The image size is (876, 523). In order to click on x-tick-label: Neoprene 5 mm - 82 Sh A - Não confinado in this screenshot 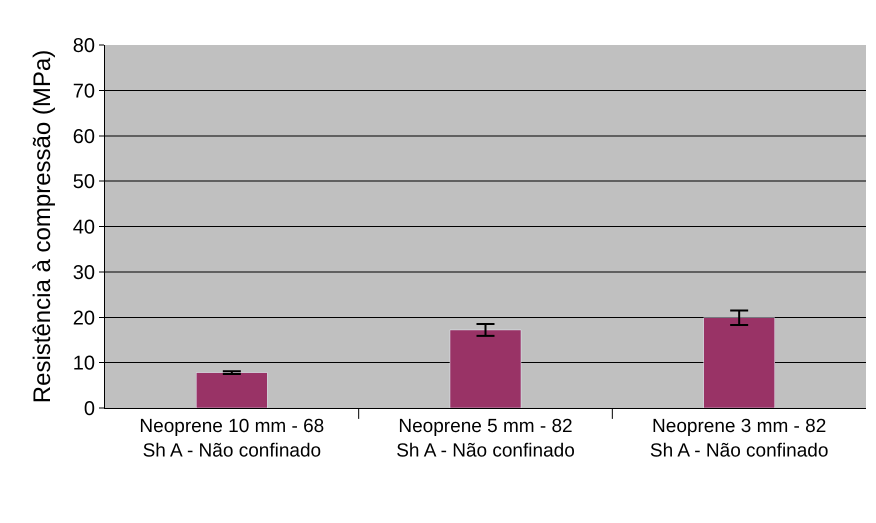, I will do `click(485, 439)`.